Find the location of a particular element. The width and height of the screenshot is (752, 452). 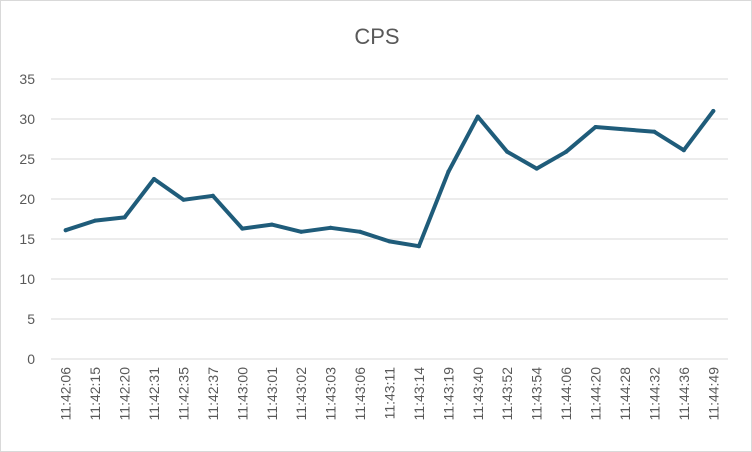

x-tick-label: 11:42:35 is located at coordinates (183, 394).